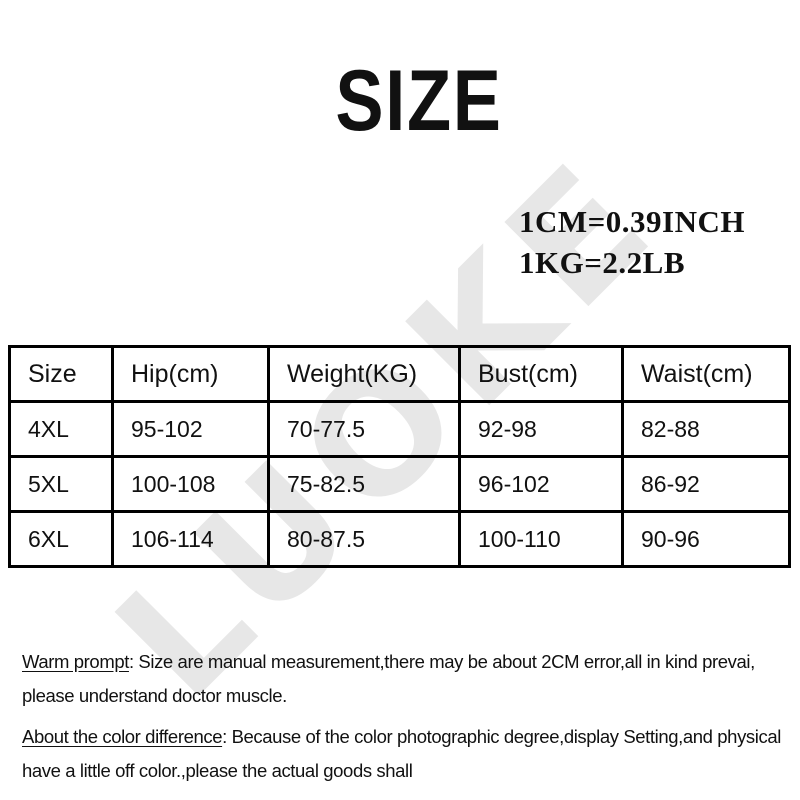 The height and width of the screenshot is (800, 800). Describe the element at coordinates (541, 374) in the screenshot. I see `column-header-bust: Bust(cm)` at that location.